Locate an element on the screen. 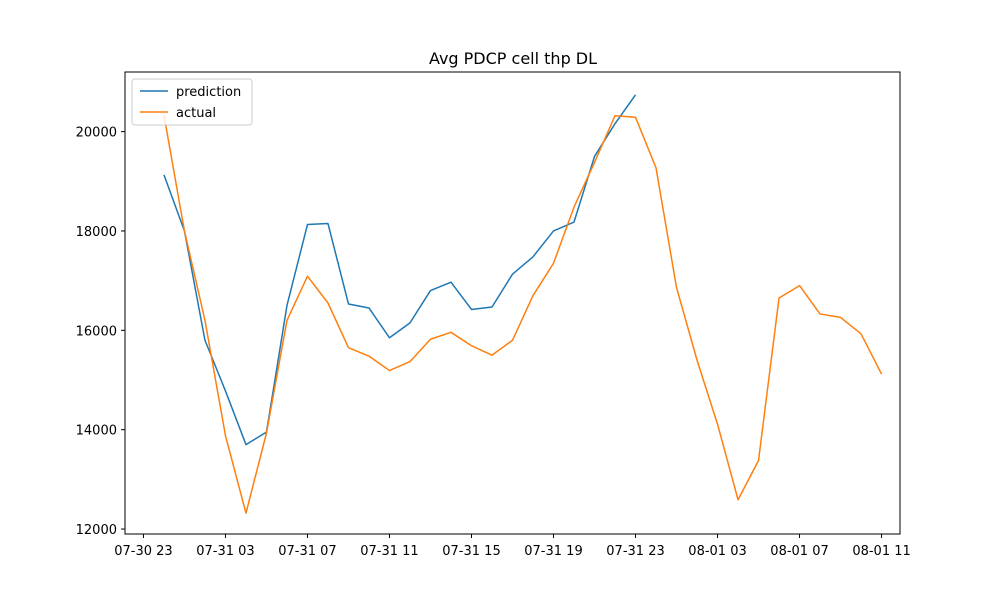 The image size is (1000, 600). x-tick-label: 07-31 07 is located at coordinates (307, 551).